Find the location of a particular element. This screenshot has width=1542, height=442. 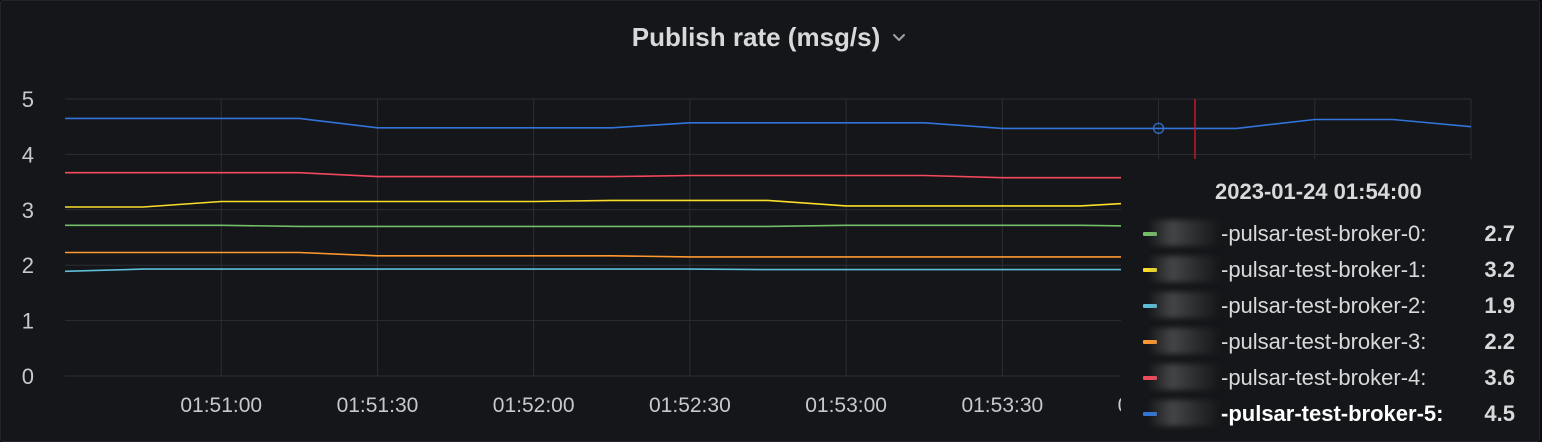

tooltip-row: -pulsar-test-broker-5: 4.5 is located at coordinates (1330, 414).